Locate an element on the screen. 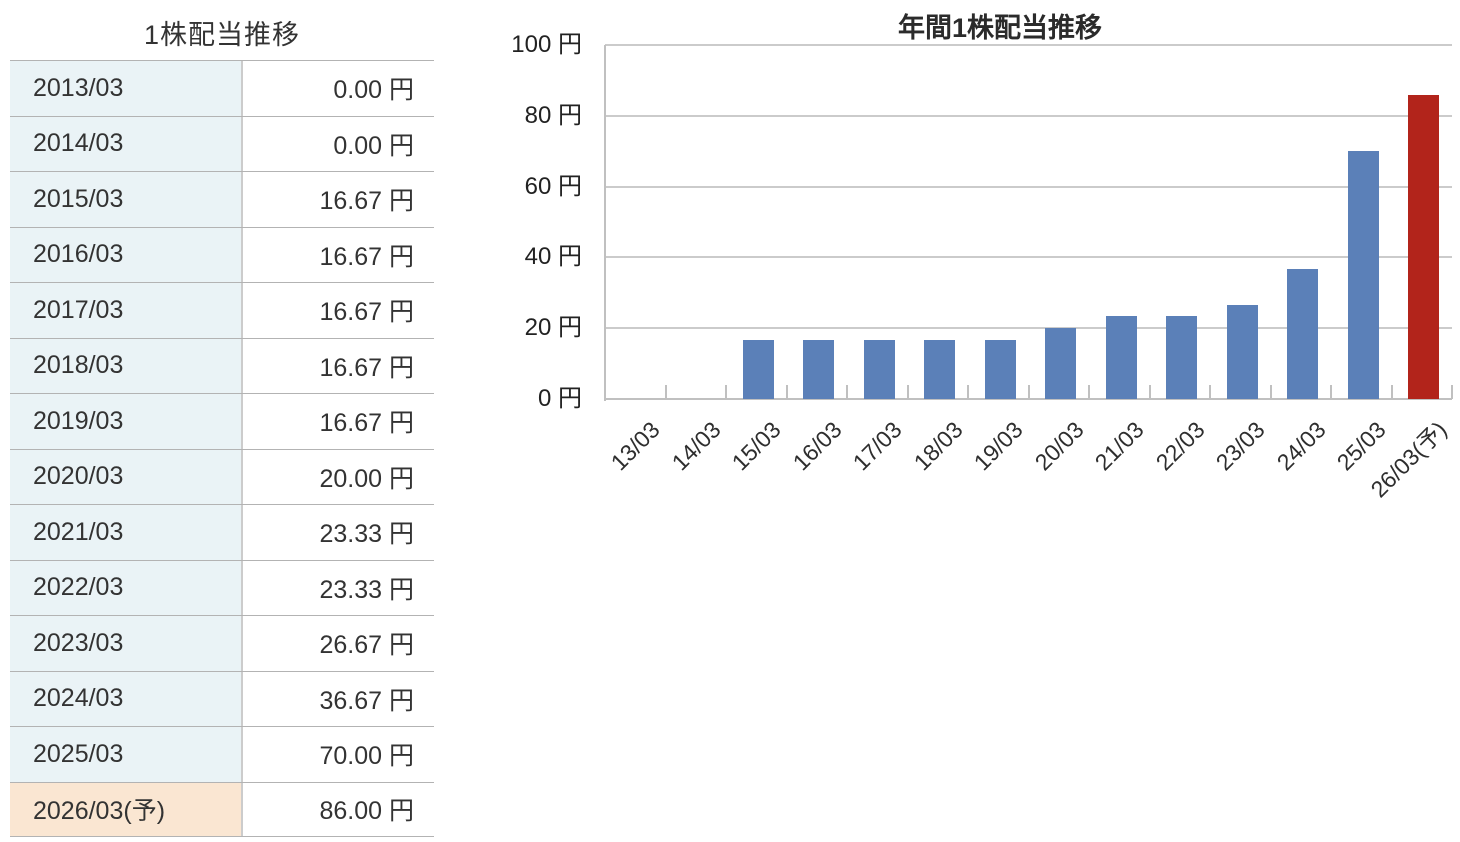  table-row: 2018/03 16.67 円 is located at coordinates (222, 365).